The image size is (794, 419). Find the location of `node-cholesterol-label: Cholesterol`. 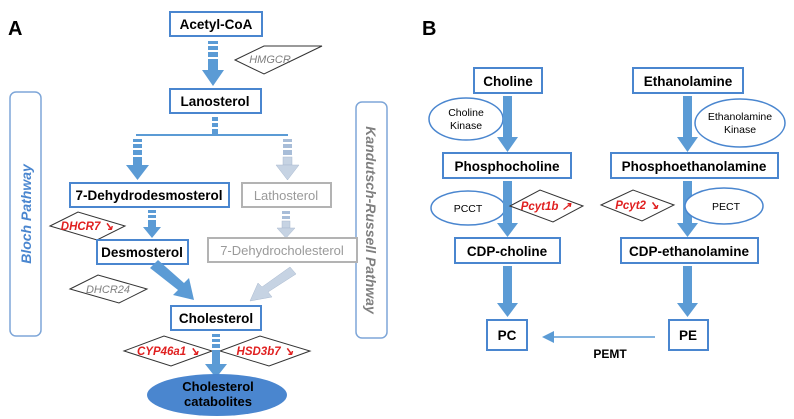

node-cholesterol-label: Cholesterol is located at coordinates (216, 318).